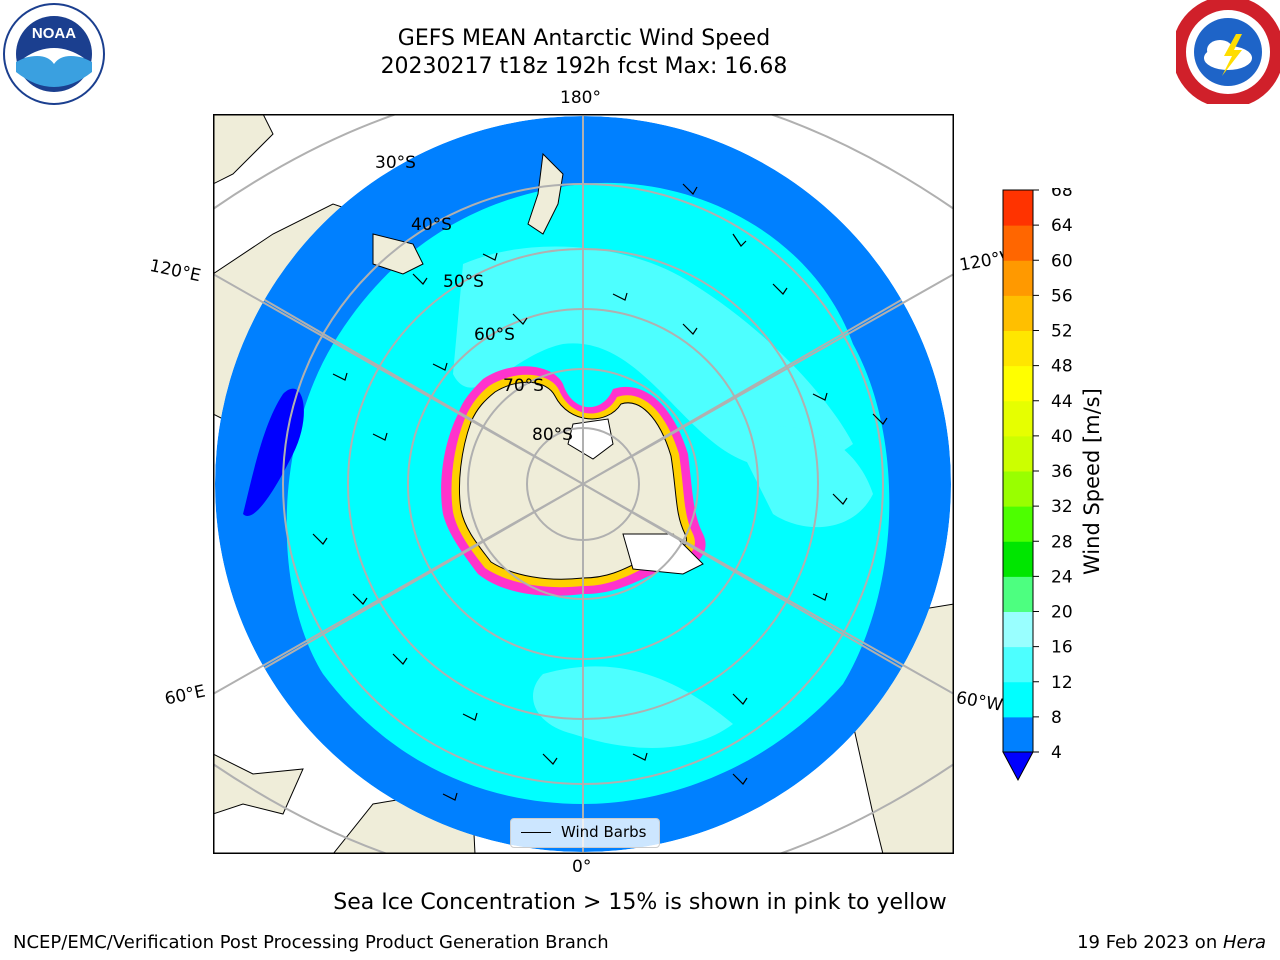 This screenshot has height=960, width=1280. What do you see at coordinates (582, 867) in the screenshot?
I see `lon-label-0: 0°` at bounding box center [582, 867].